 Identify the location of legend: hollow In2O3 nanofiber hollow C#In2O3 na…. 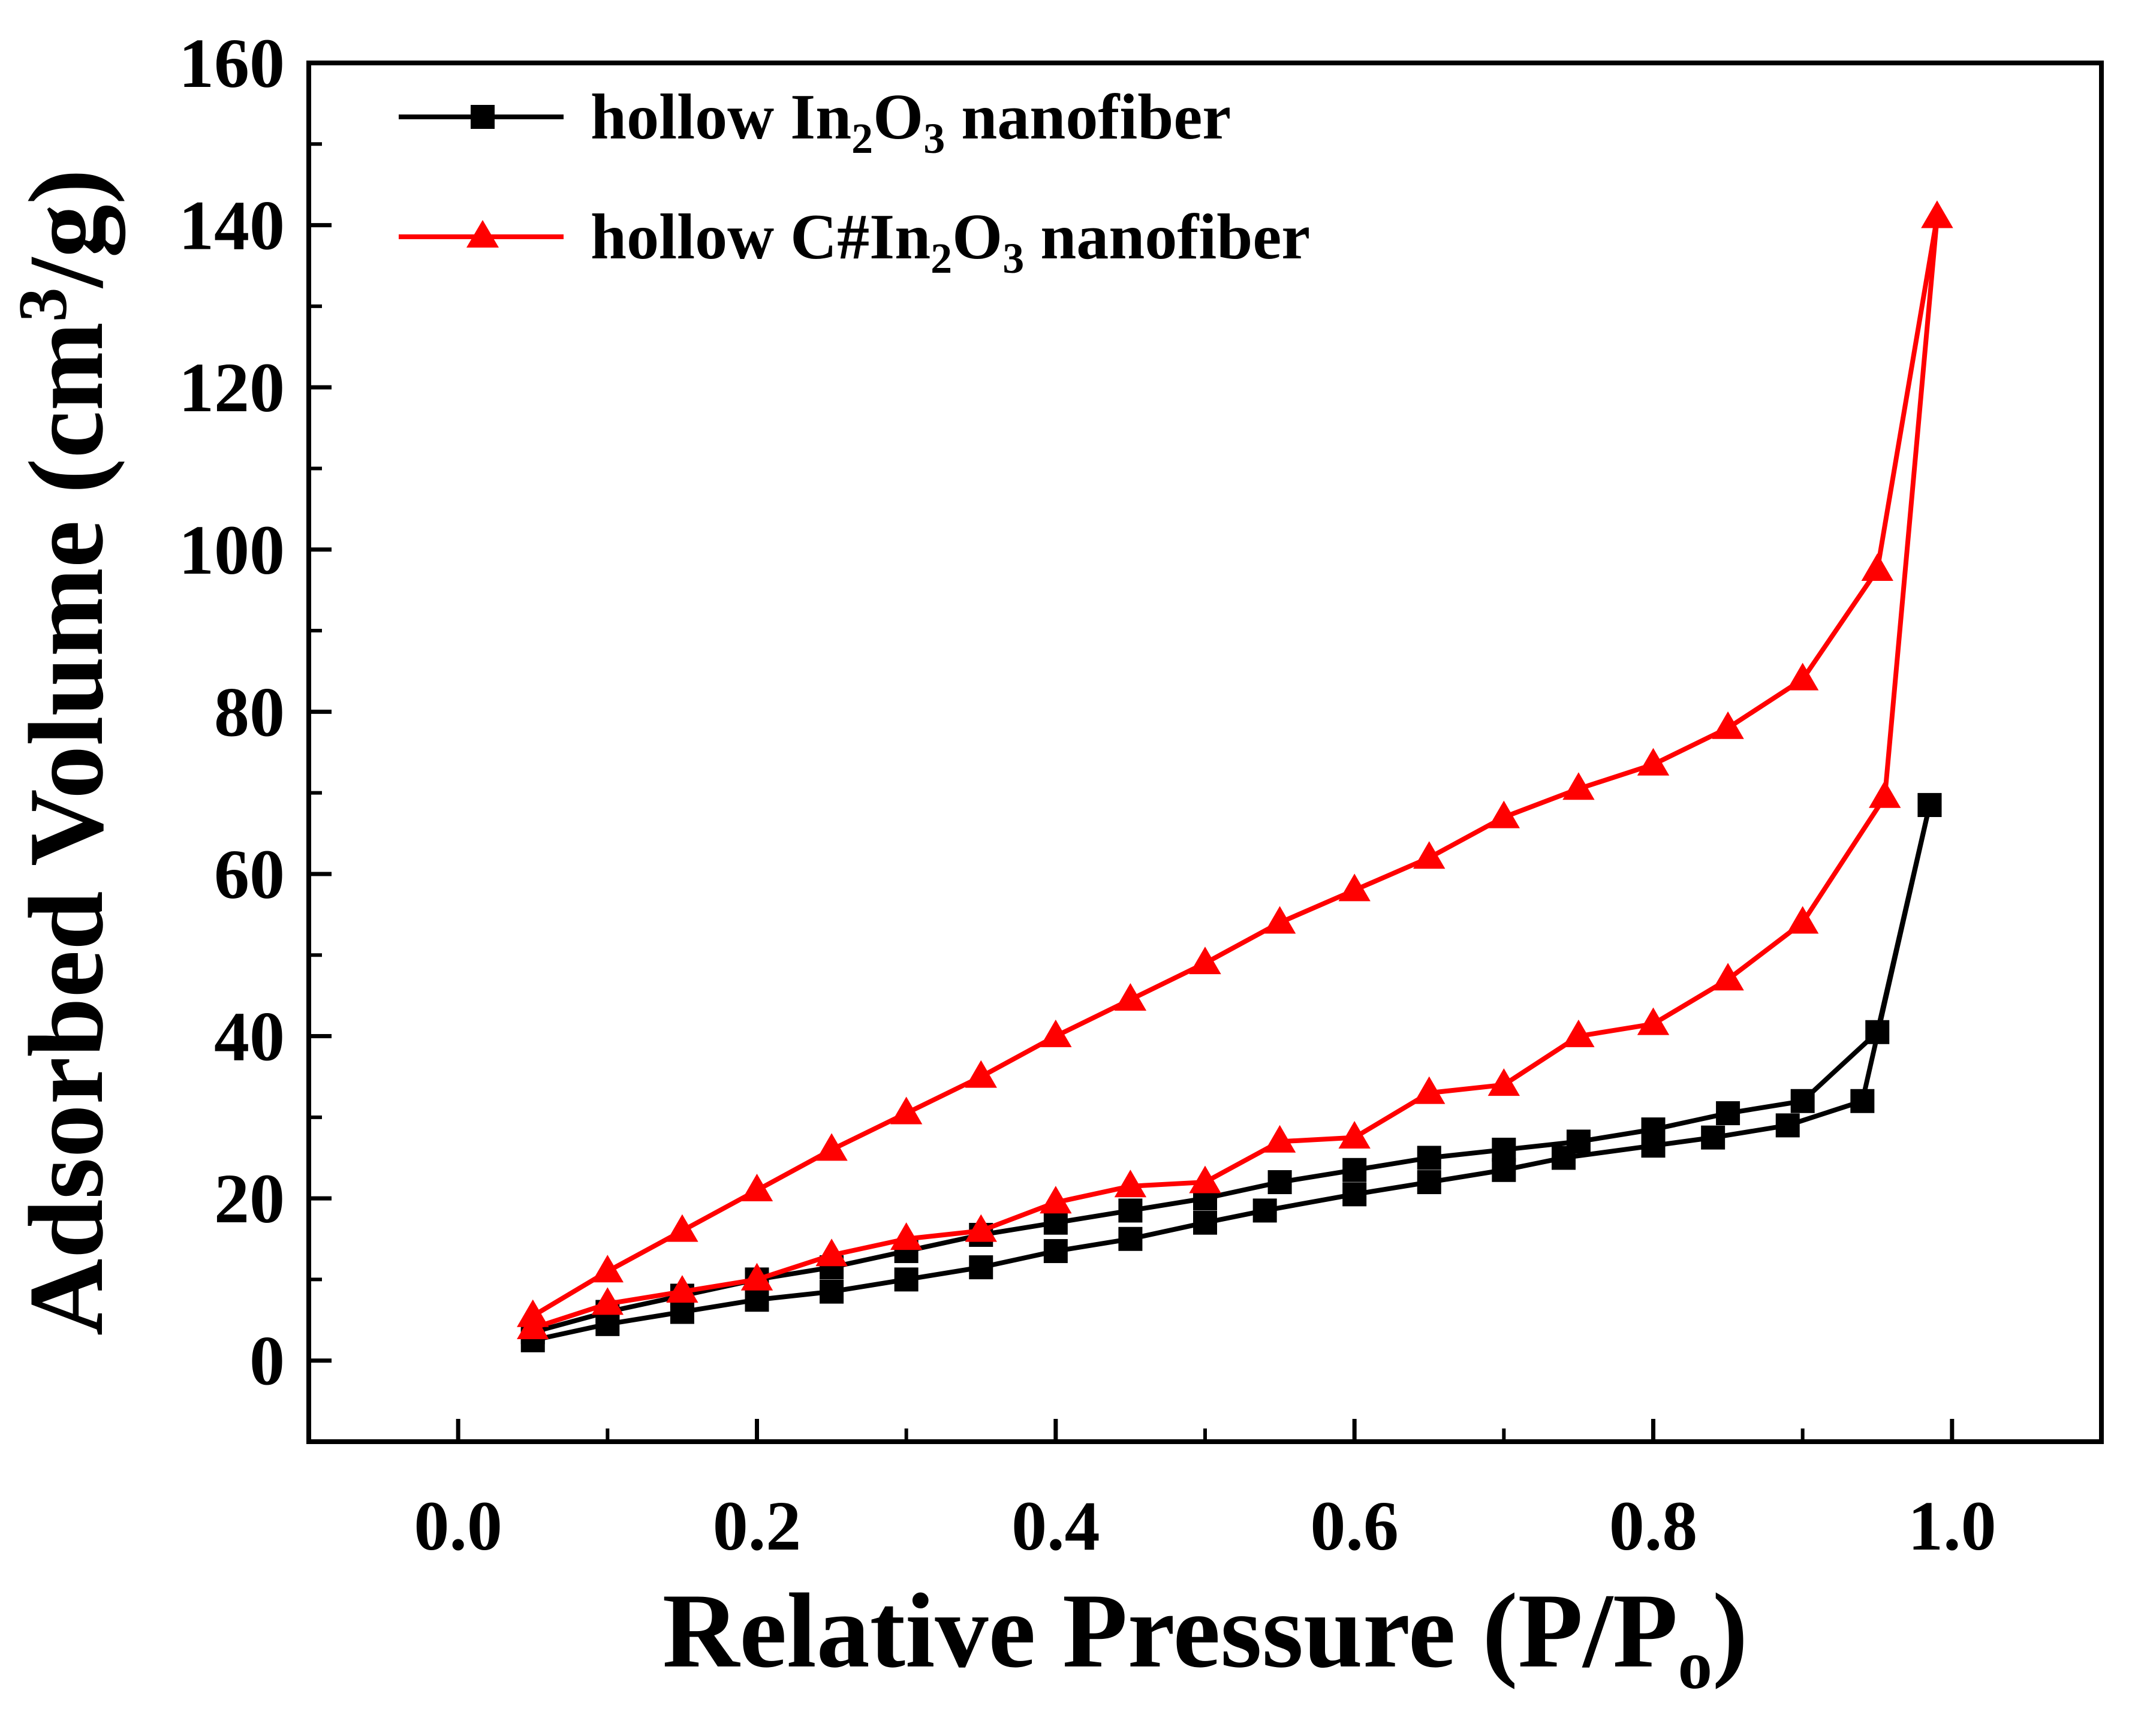
(854, 182).